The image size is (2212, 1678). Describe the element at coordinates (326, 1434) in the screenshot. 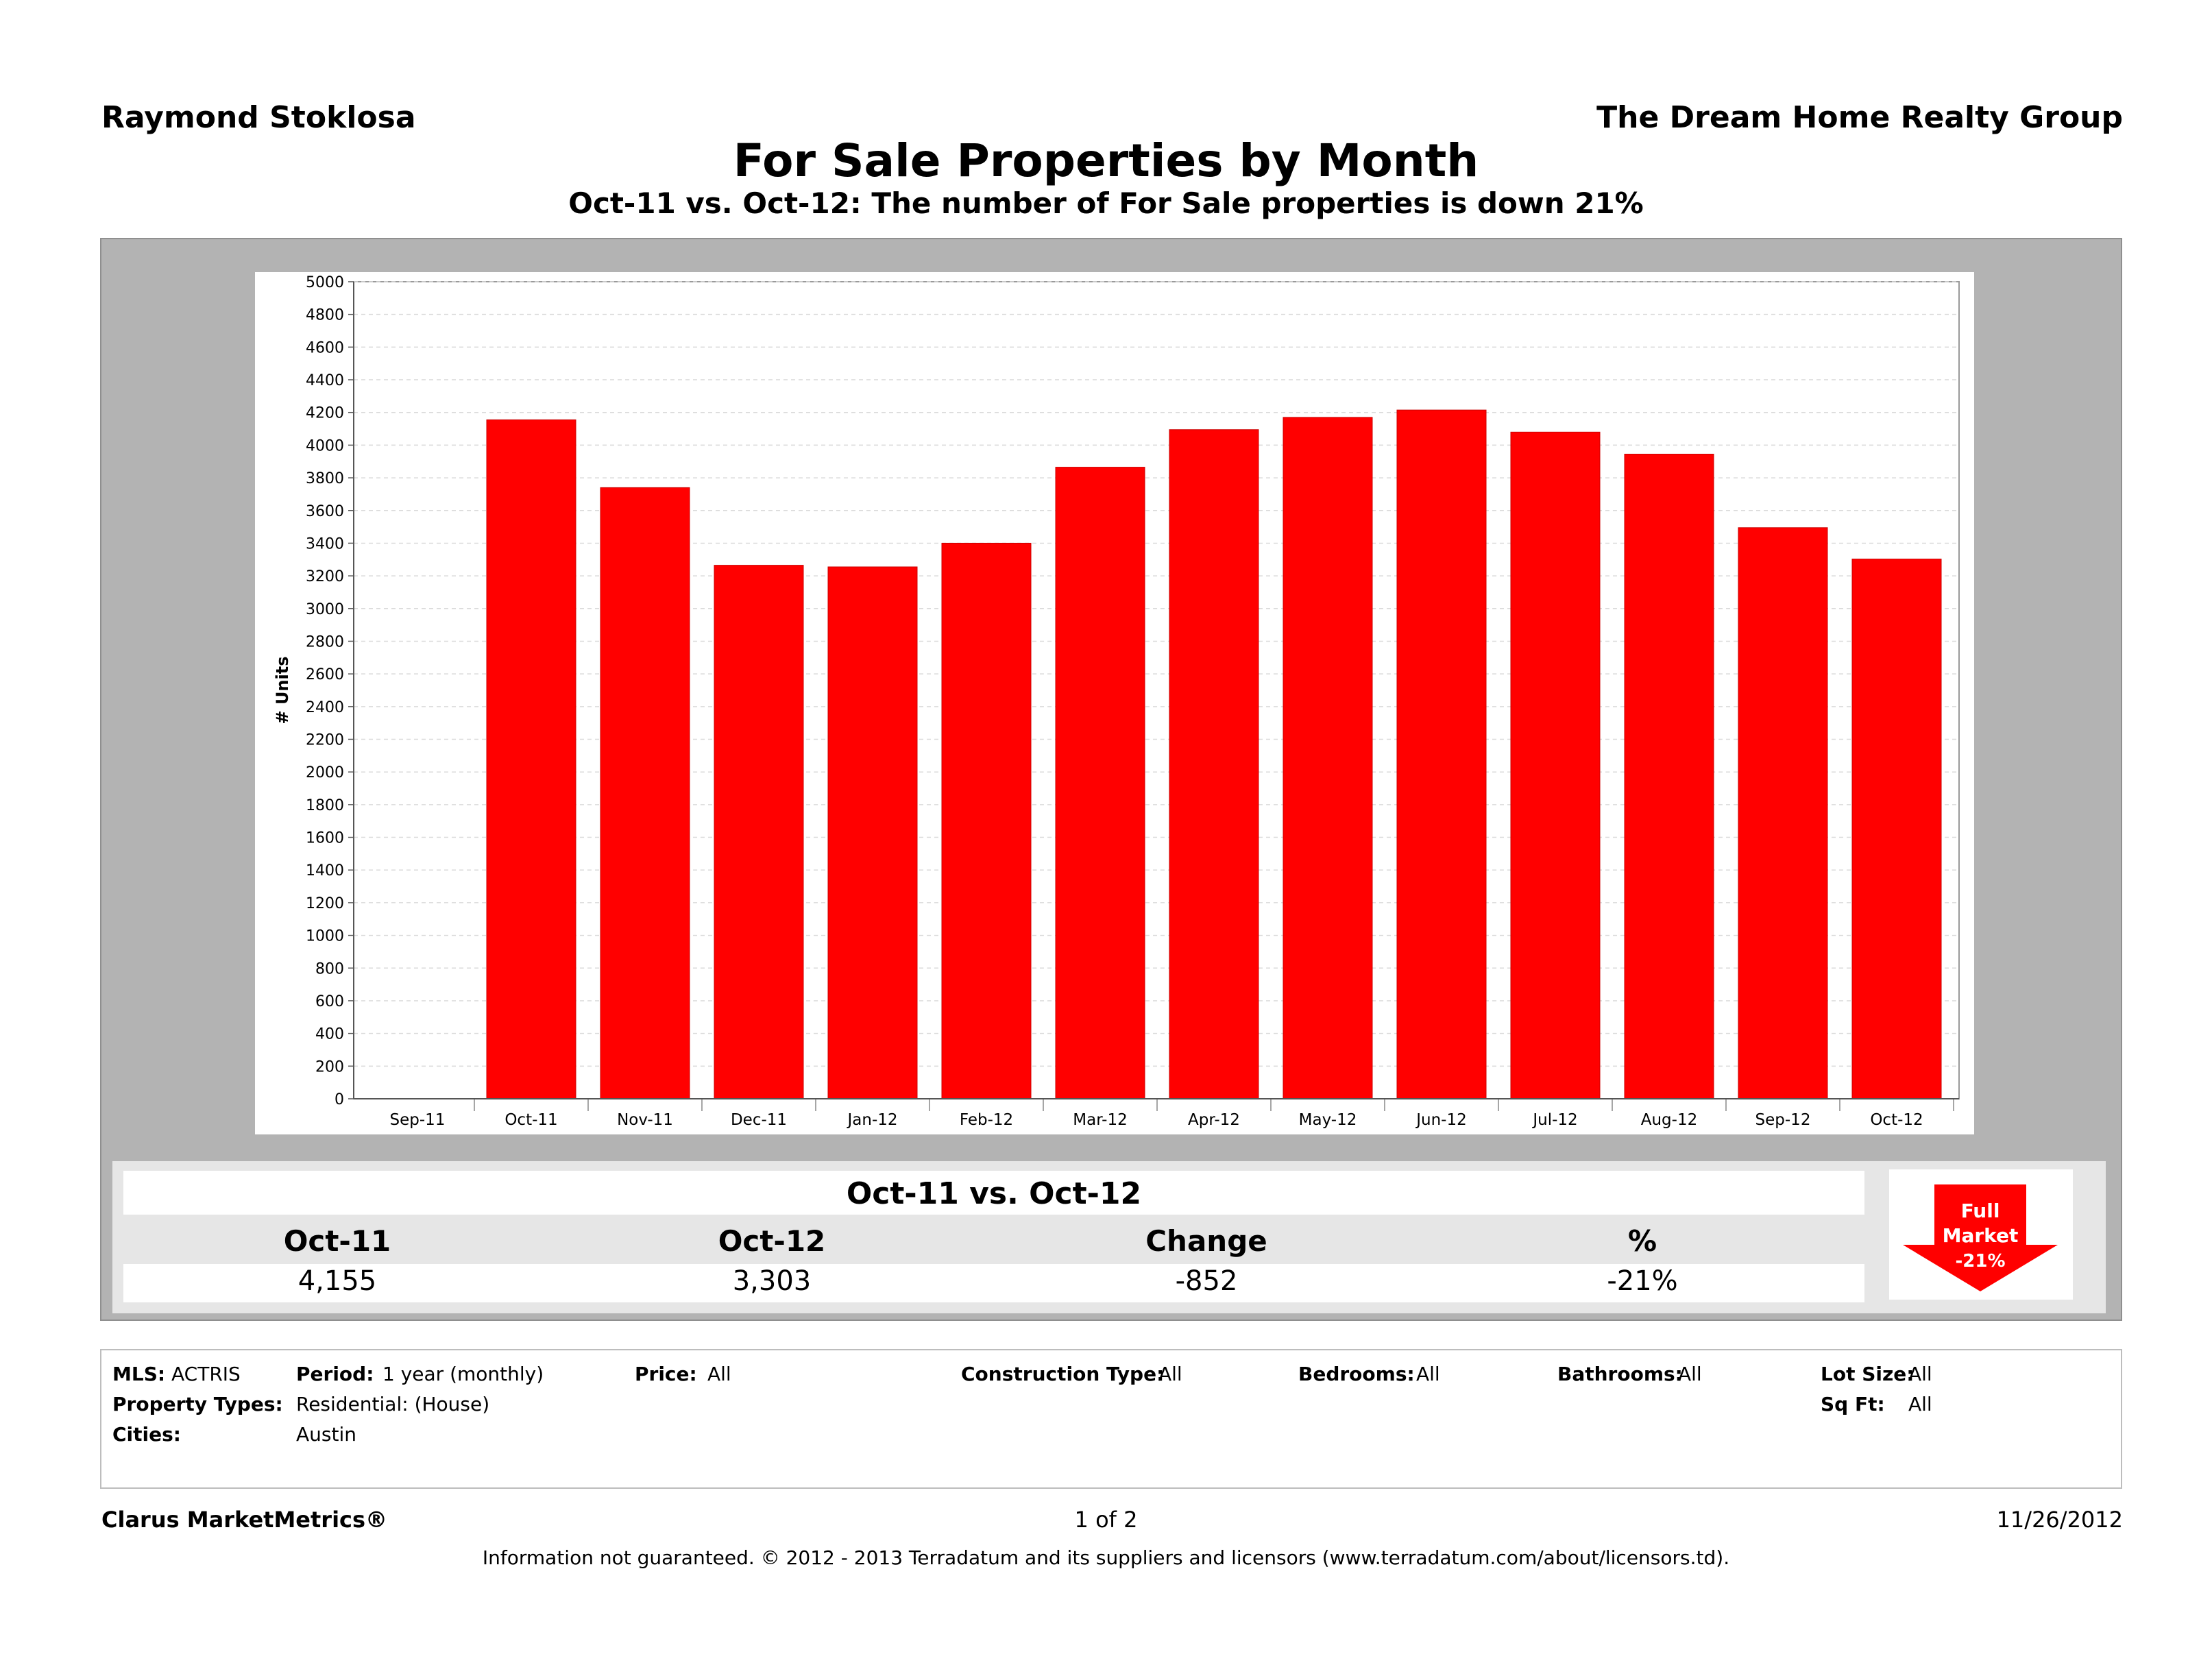

I see `cities-value: Austin` at that location.